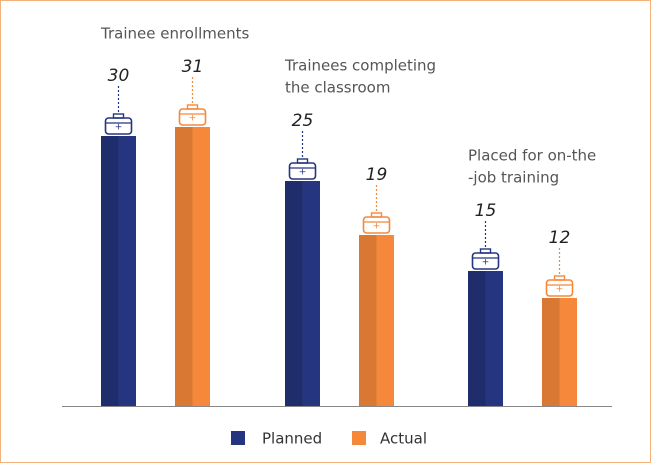 Image resolution: width=652 pixels, height=463 pixels. I want to click on value-label: 15, so click(486, 211).